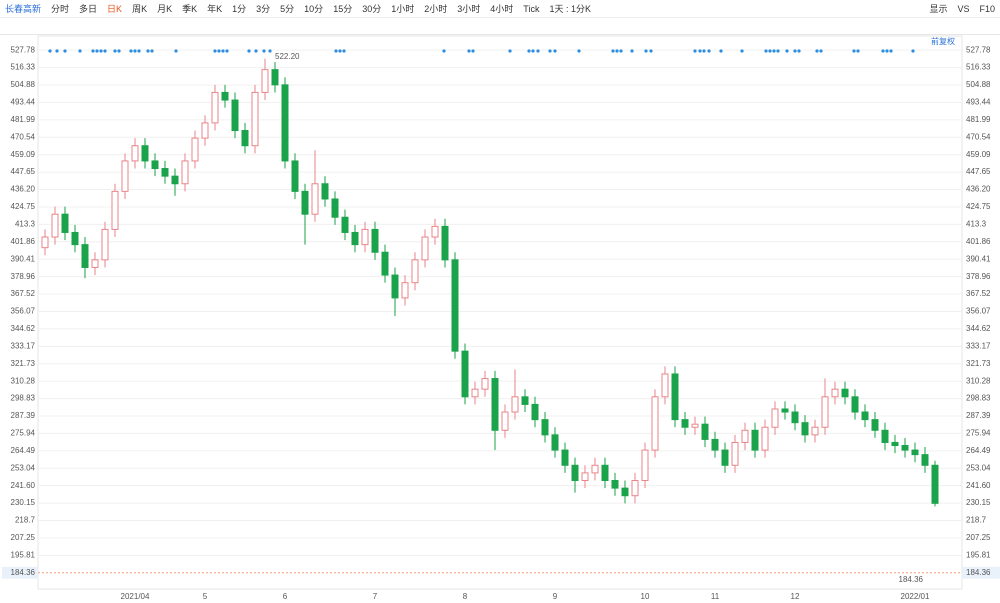 The width and height of the screenshot is (1000, 603). I want to click on toolbar-item: 周K, so click(140, 9).